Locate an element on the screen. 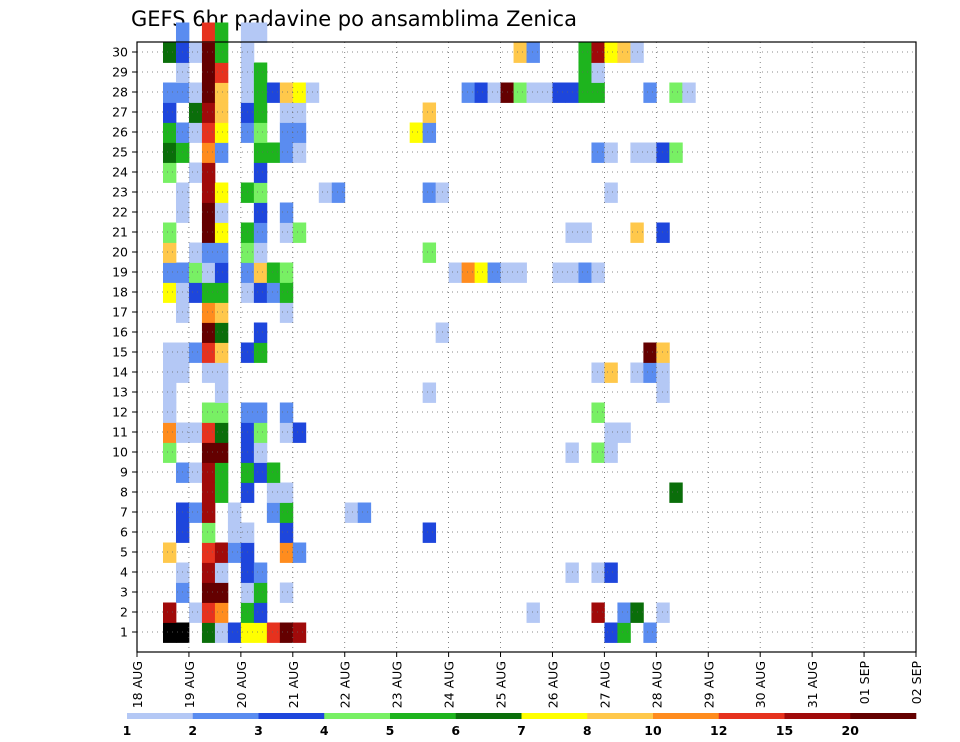 The width and height of the screenshot is (960, 742). y-tick-label: 26 is located at coordinates (120, 132).